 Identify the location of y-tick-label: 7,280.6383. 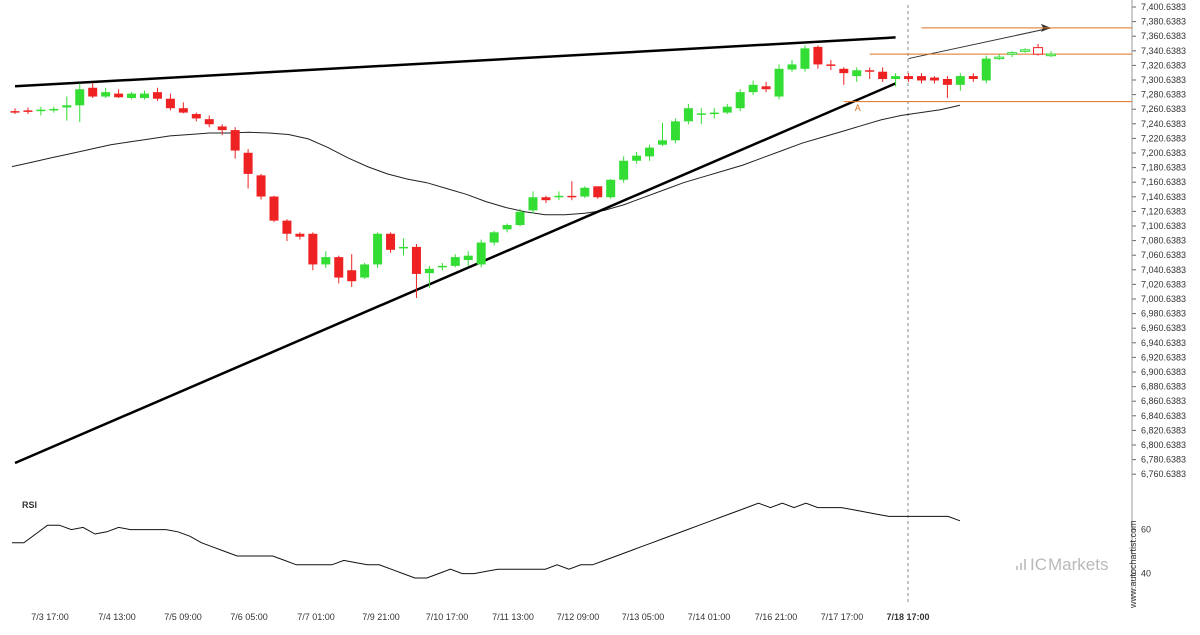
(1163, 95).